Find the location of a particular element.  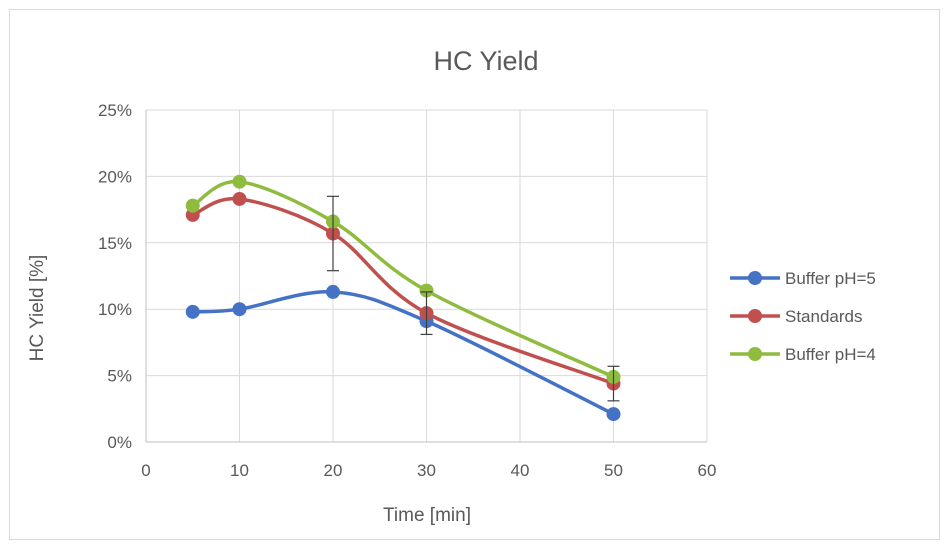

chart-title: HC Yield is located at coordinates (485, 61).